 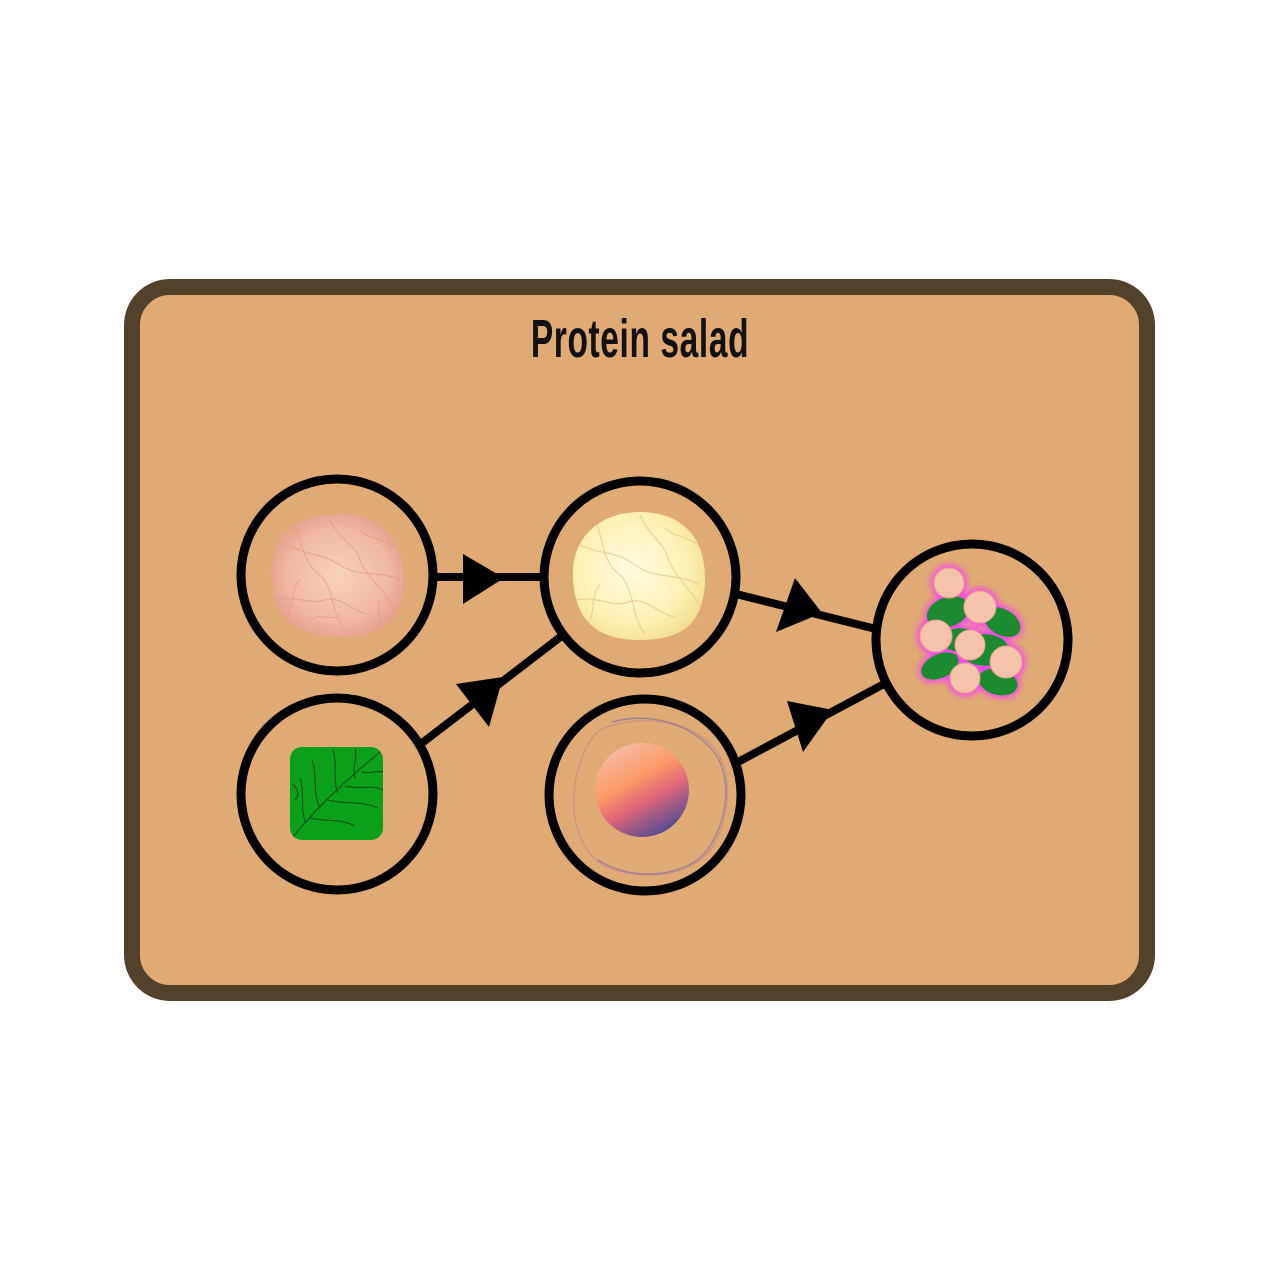 I want to click on cooked-chicken-icon, so click(x=639, y=576).